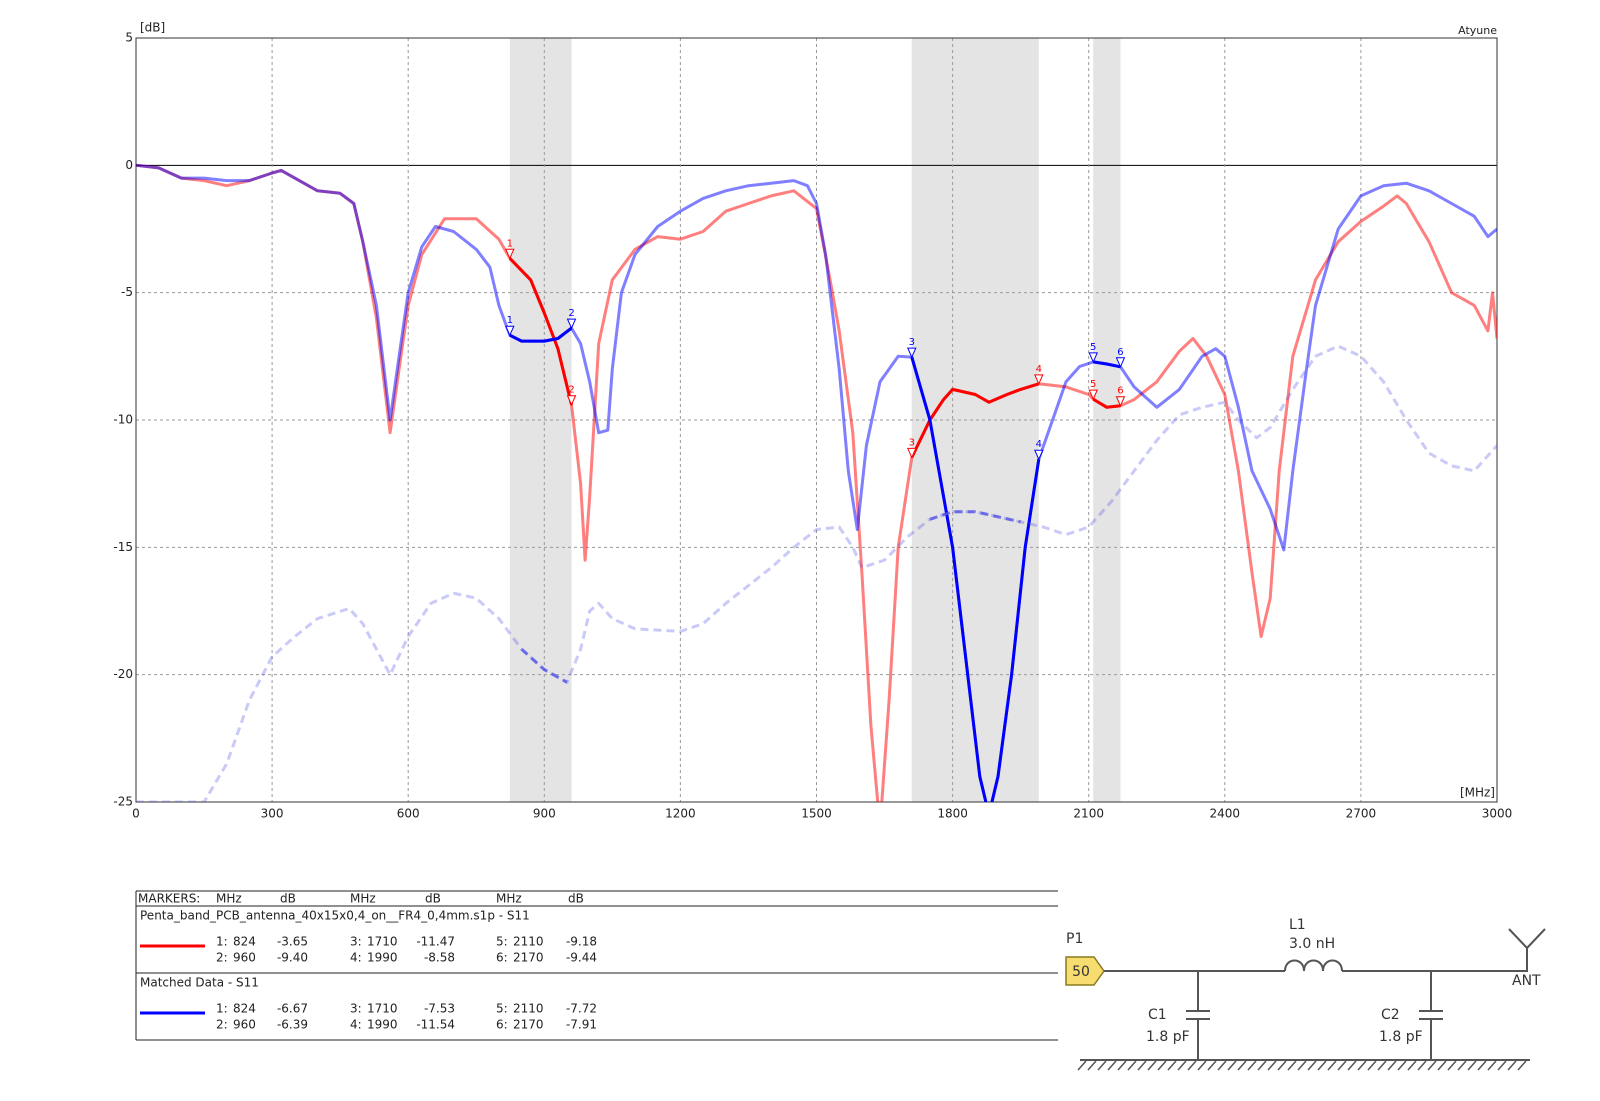 The image size is (1600, 1101). I want to click on marker-label: 2, so click(571, 313).